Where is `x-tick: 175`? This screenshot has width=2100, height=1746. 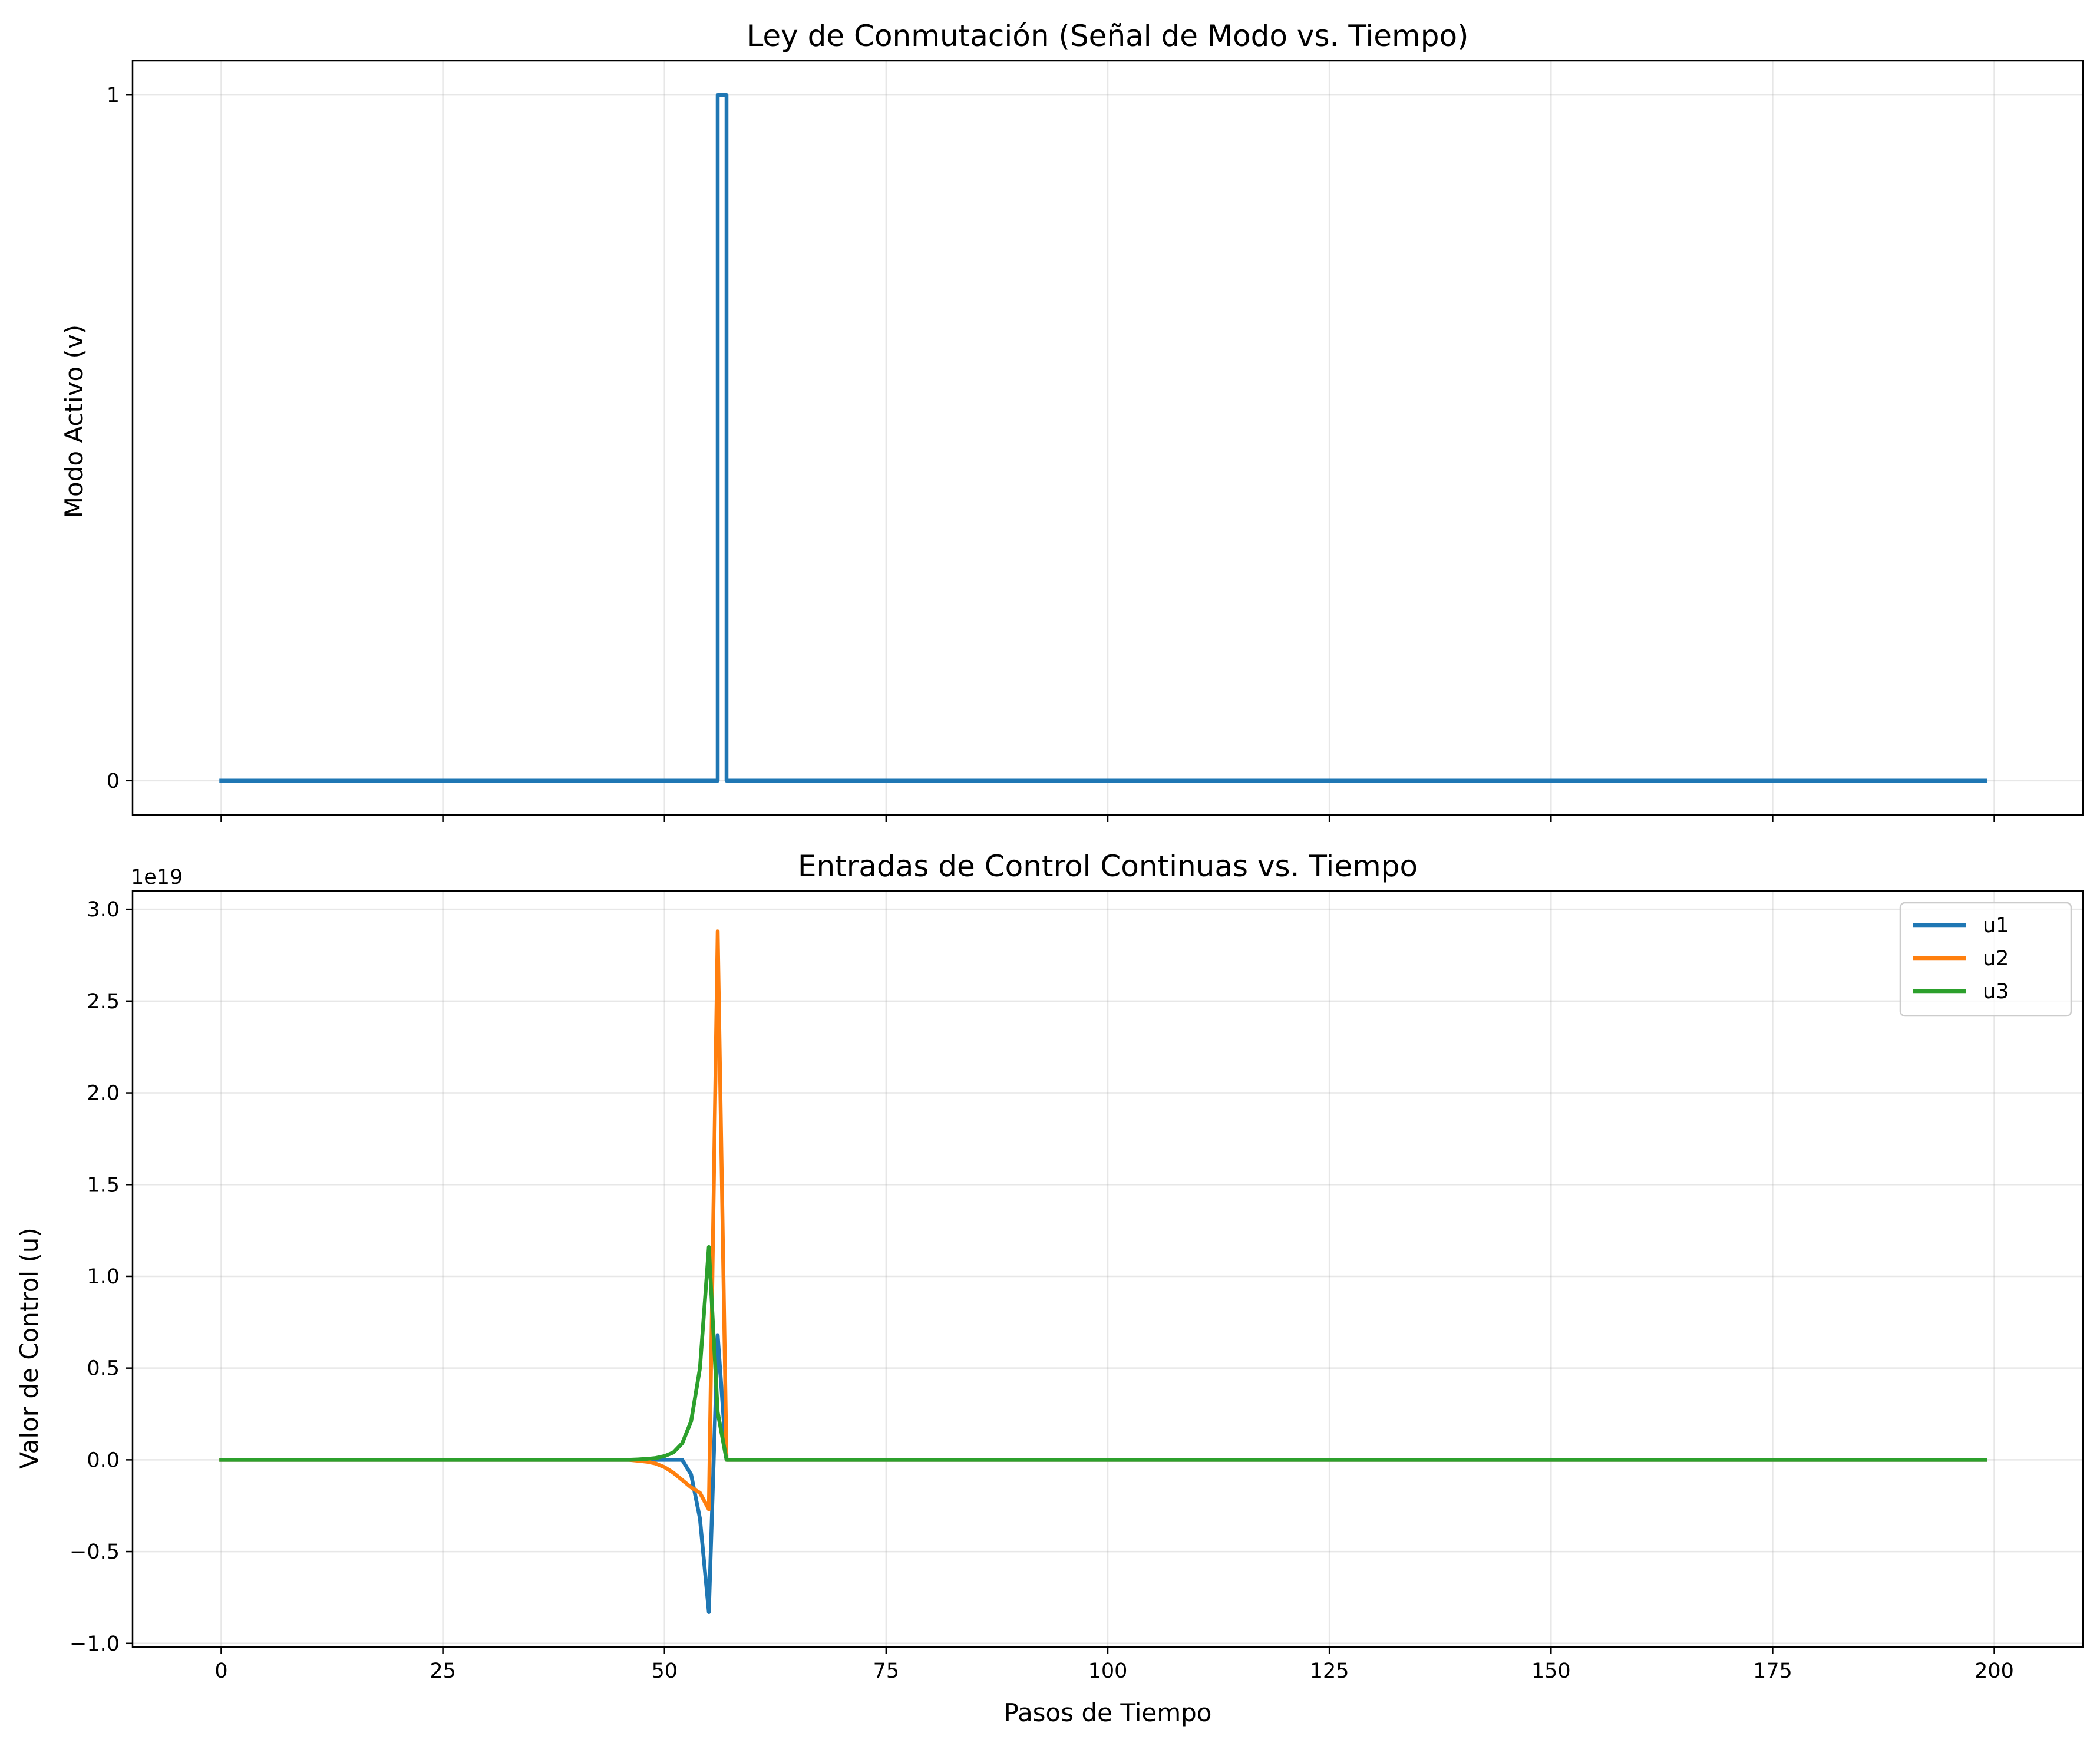
x-tick: 175 is located at coordinates (1772, 1665).